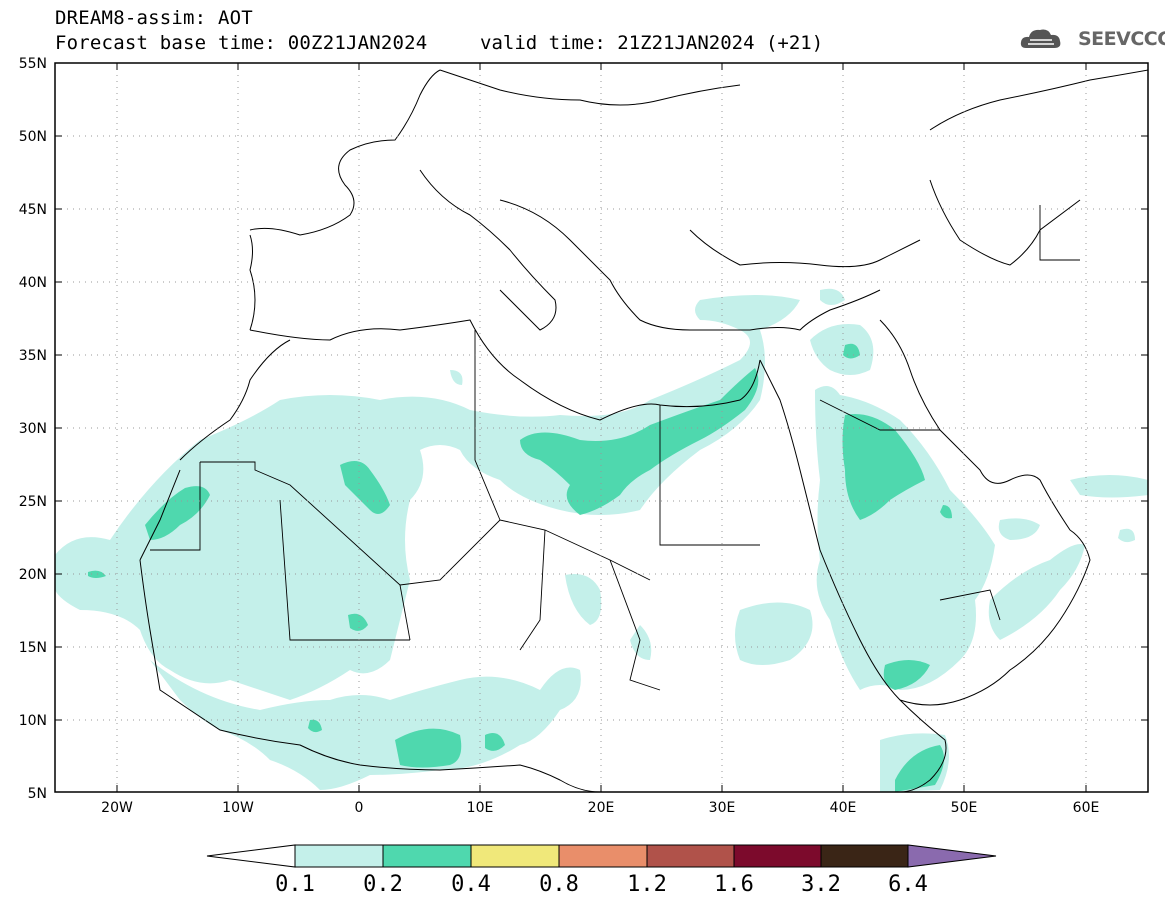 This screenshot has height=905, width=1165. I want to click on lat-label: 25N, so click(33, 502).